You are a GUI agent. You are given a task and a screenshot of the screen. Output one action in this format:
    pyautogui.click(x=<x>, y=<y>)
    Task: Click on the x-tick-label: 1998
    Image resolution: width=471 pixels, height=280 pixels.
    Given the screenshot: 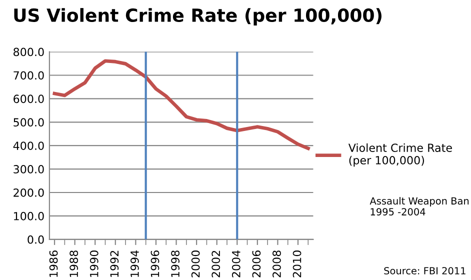 What is the action you would take?
    pyautogui.click(x=175, y=263)
    